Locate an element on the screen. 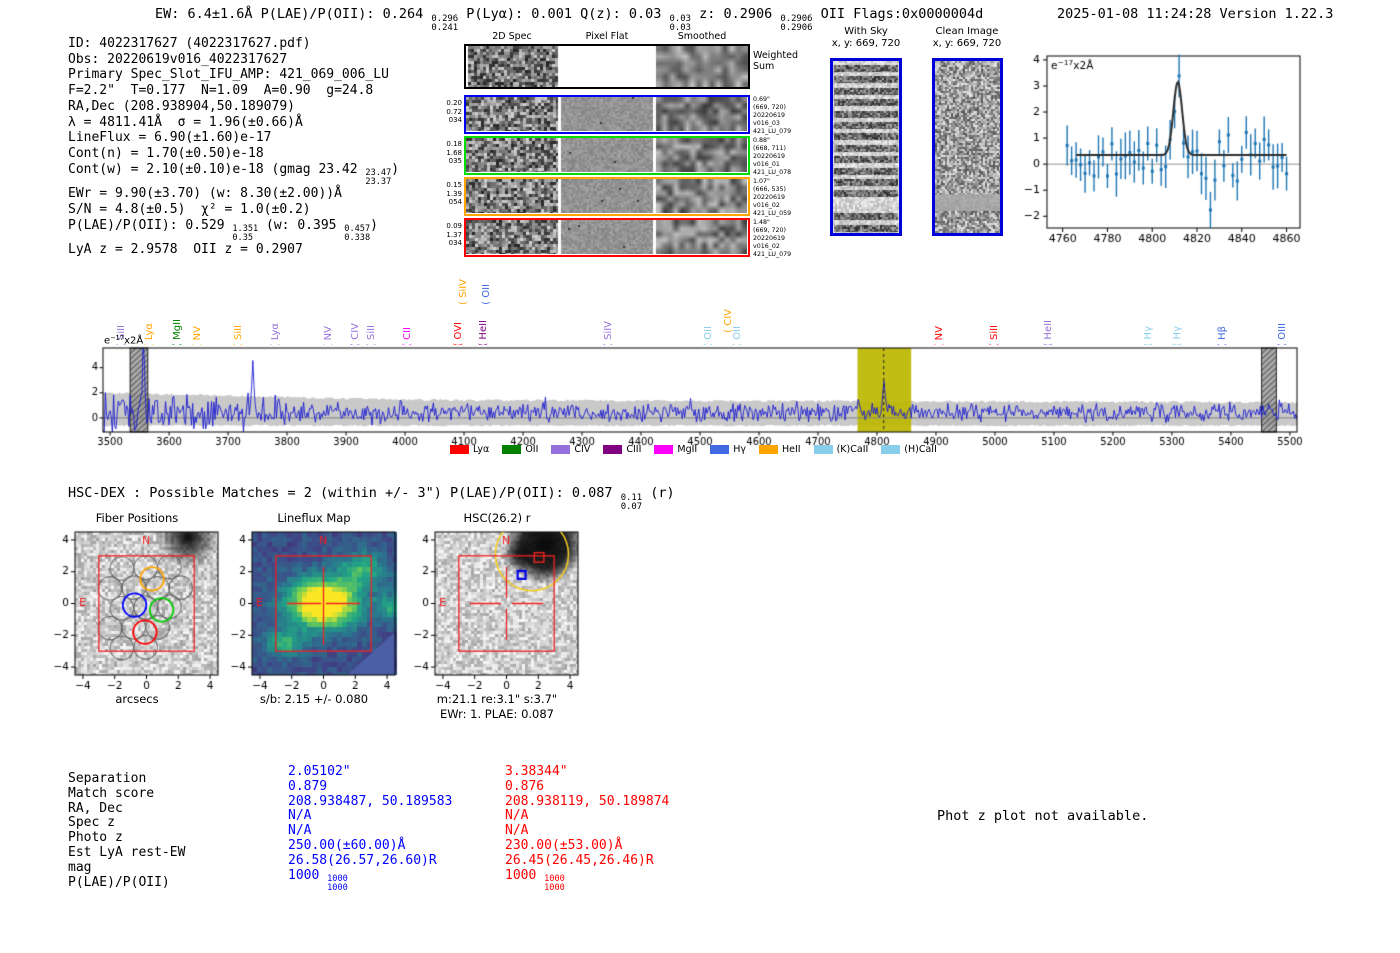  line-fit-inset-plot is located at coordinates (1164, 146).